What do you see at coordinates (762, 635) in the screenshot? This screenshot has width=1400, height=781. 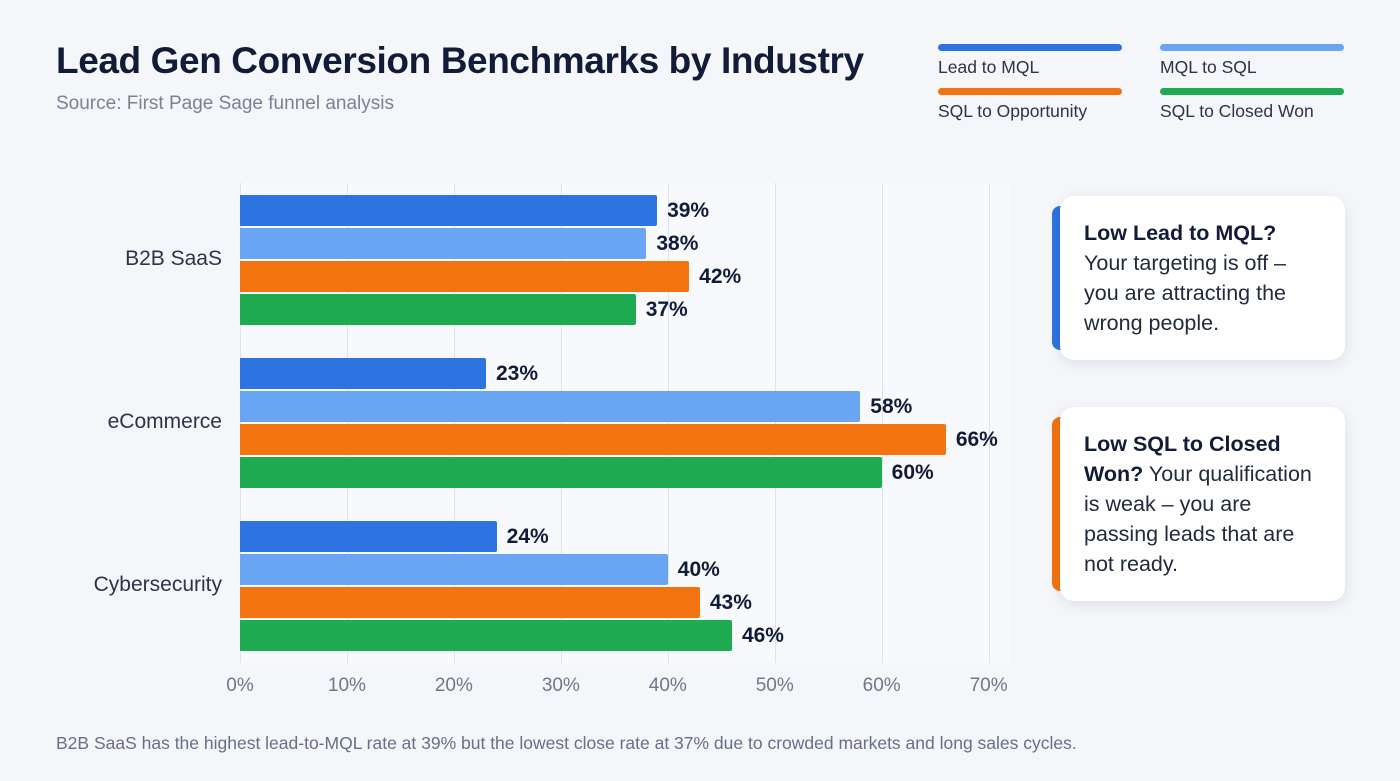 I see `bar-value-label: 46%` at bounding box center [762, 635].